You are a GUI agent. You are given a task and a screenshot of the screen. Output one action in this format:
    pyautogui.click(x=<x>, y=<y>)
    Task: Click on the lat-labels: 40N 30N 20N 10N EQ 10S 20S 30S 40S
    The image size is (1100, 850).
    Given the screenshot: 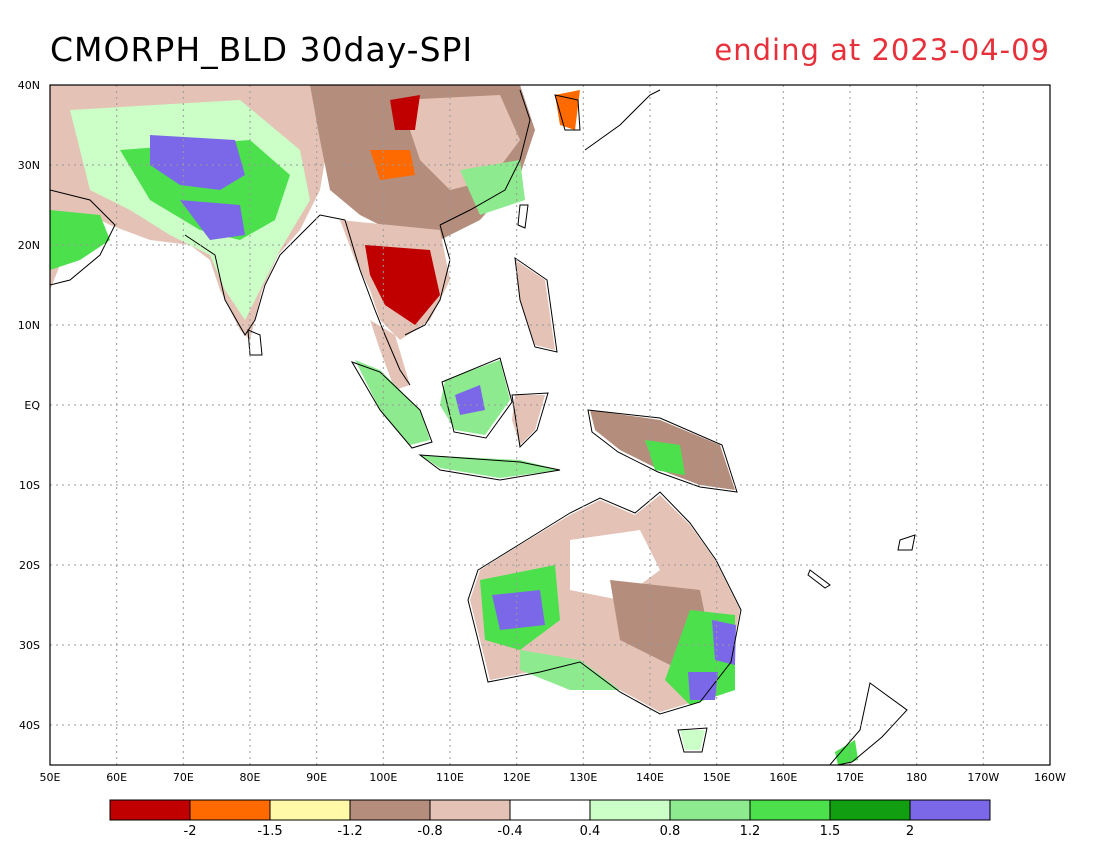 What is the action you would take?
    pyautogui.click(x=29, y=405)
    